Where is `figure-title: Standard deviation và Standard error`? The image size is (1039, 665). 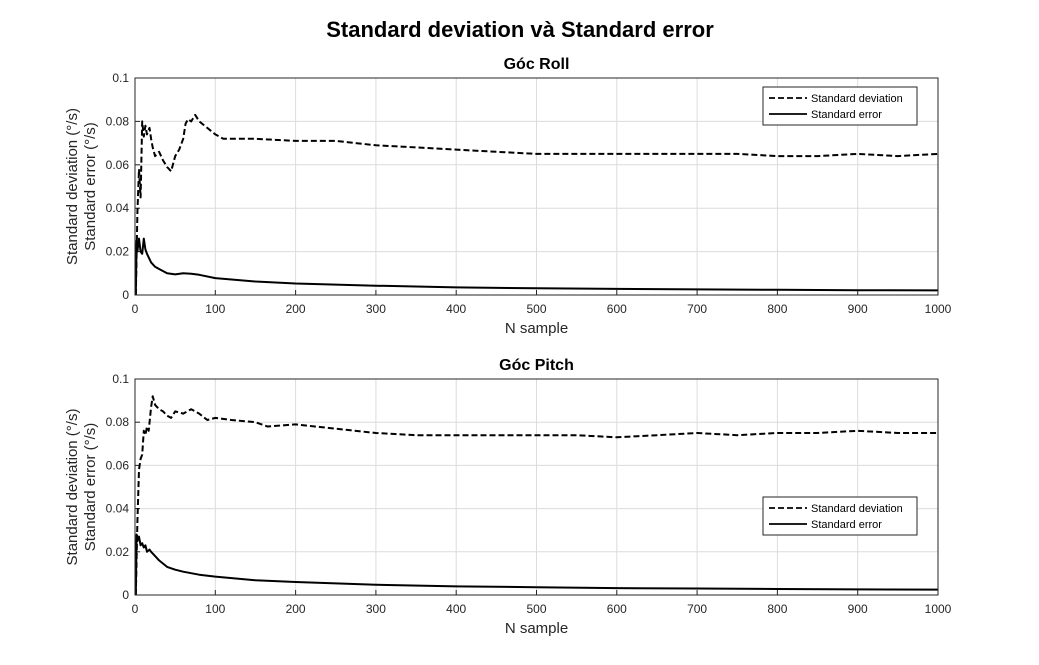
figure-title: Standard deviation và Standard error is located at coordinates (520, 29).